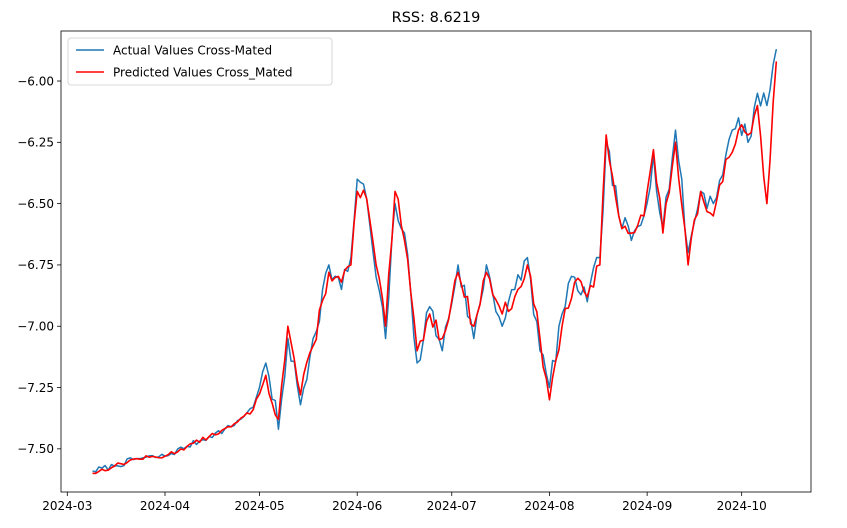 The image size is (847, 528). What do you see at coordinates (549, 506) in the screenshot?
I see `x-tick-label: 2024-08` at bounding box center [549, 506].